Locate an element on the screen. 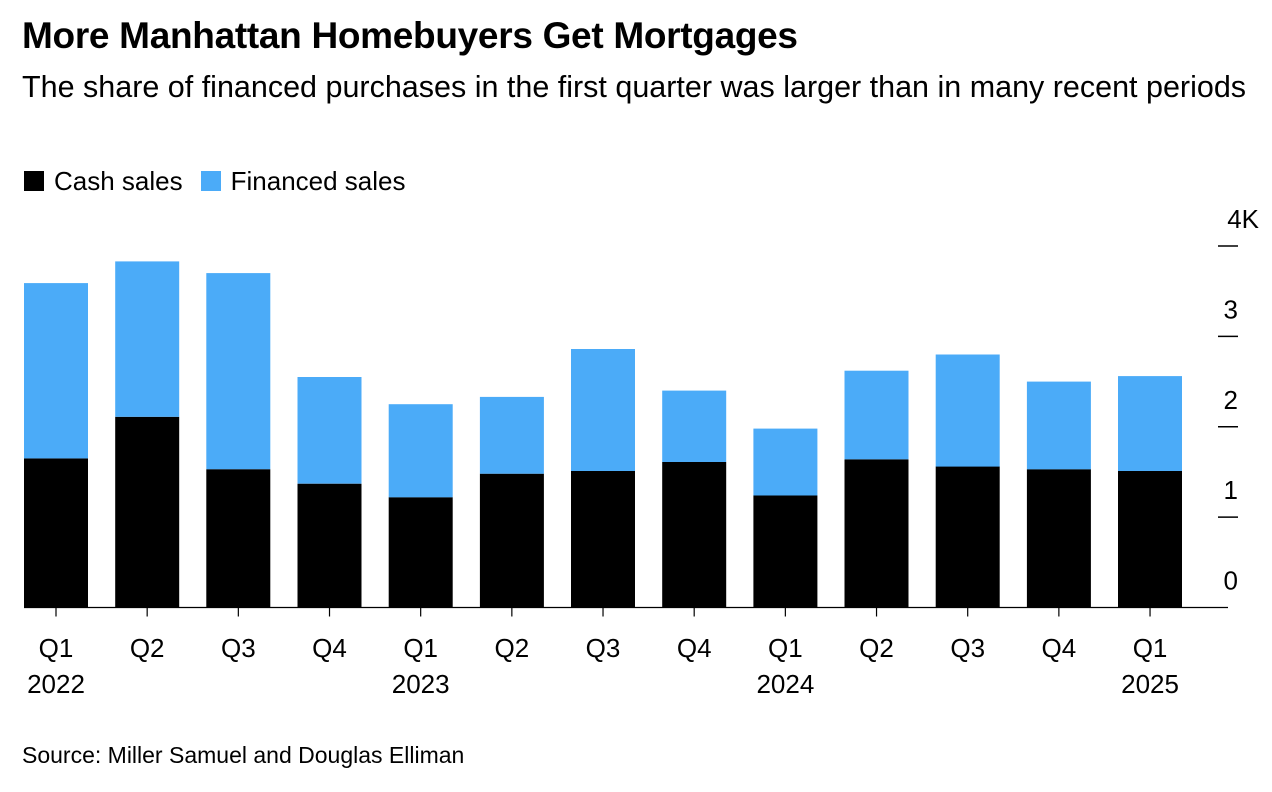 The width and height of the screenshot is (1272, 792). y-tick-label: 4K is located at coordinates (1243, 219).